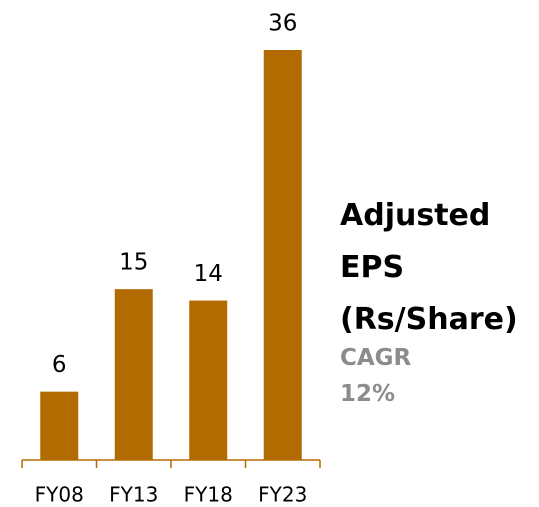  What do you see at coordinates (59, 365) in the screenshot?
I see `value-label: 6` at bounding box center [59, 365].